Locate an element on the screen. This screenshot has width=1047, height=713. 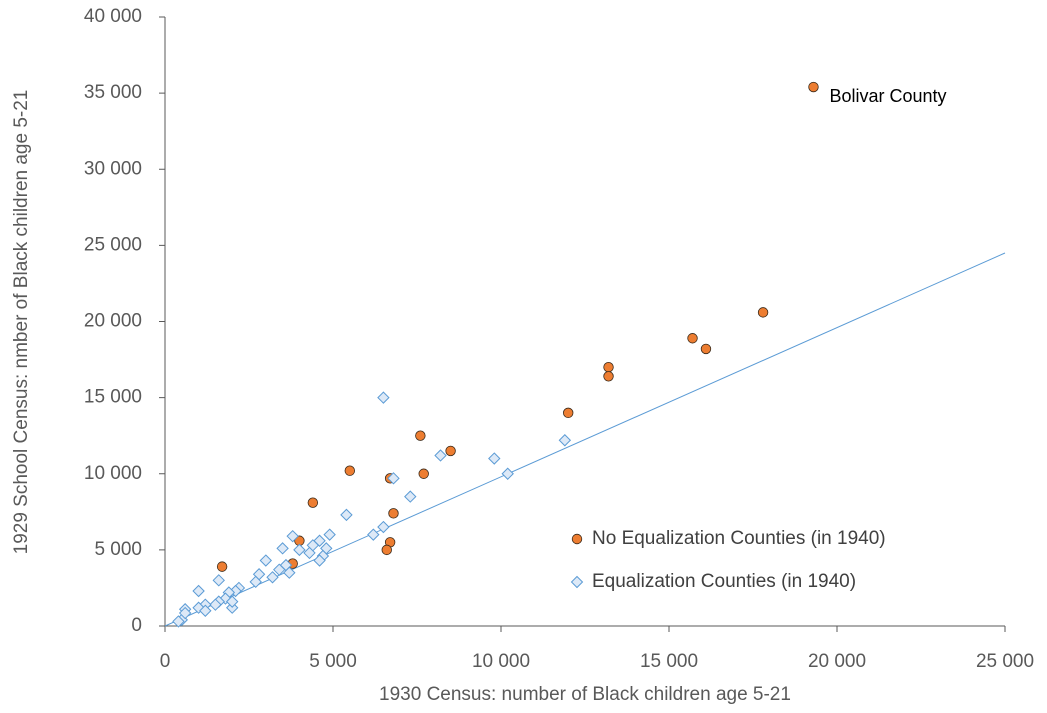
y-tick-label: 40 000 is located at coordinates (113, 16).